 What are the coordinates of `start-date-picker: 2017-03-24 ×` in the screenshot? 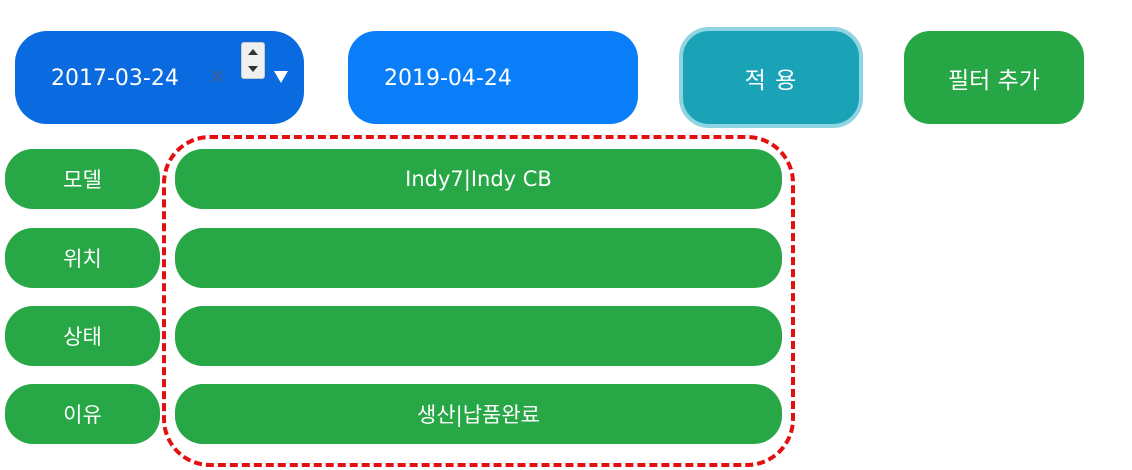 It's located at (159, 77).